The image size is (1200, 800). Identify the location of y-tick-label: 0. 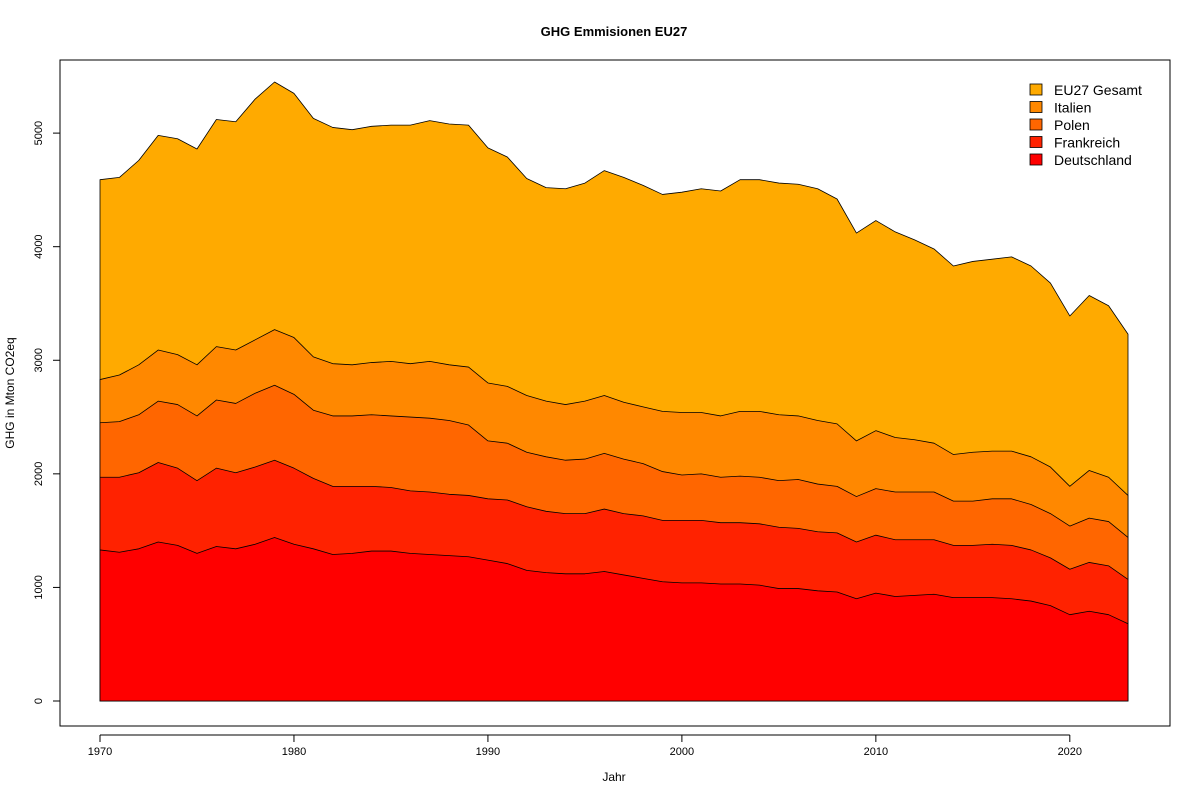
(39, 701).